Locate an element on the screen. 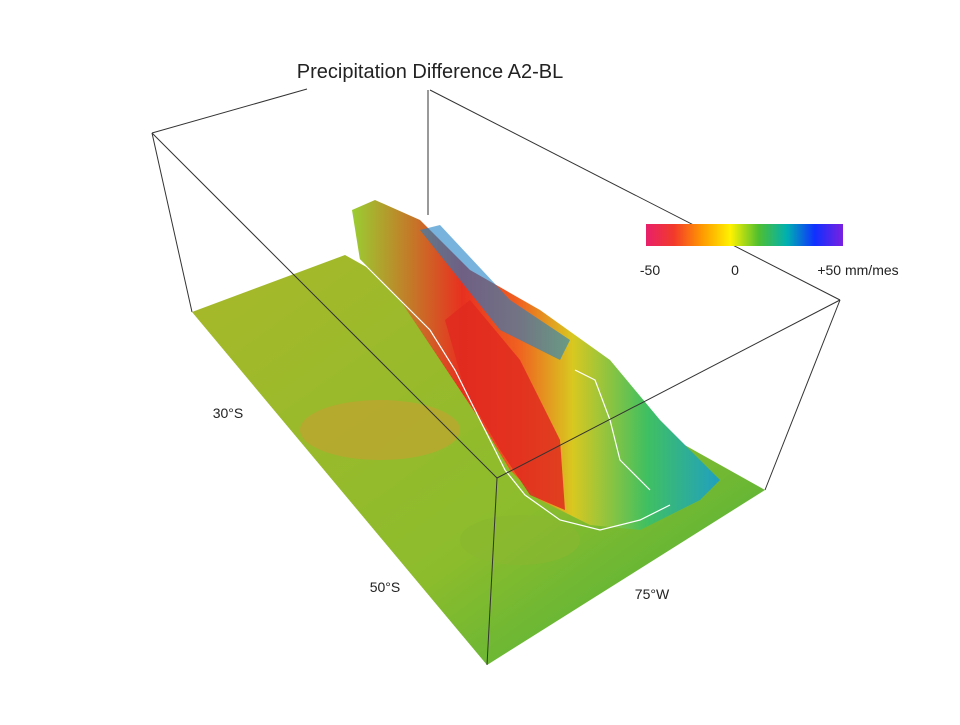 The height and width of the screenshot is (725, 960). colorbar-label: 0 is located at coordinates (735, 270).